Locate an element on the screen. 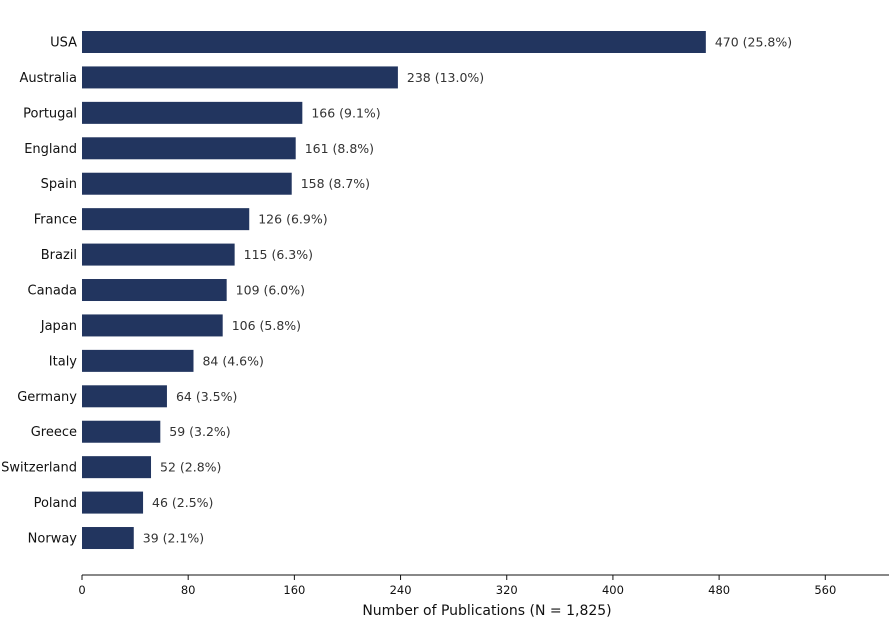 The height and width of the screenshot is (622, 889). category-label-canada: Canada is located at coordinates (52, 291).